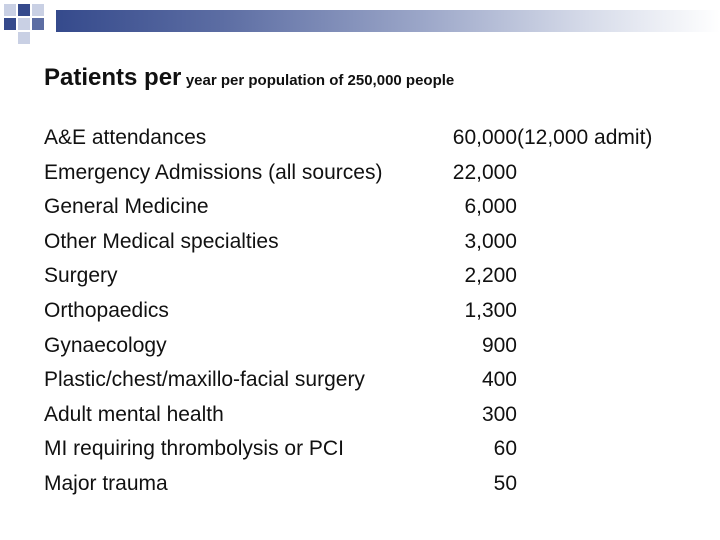 This screenshot has height=540, width=720. I want to click on row-label: Surgery, so click(81, 275).